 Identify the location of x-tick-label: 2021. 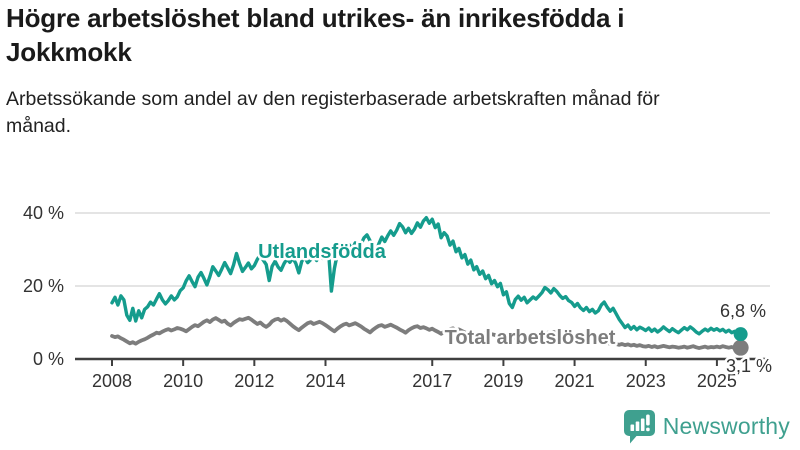
(575, 381).